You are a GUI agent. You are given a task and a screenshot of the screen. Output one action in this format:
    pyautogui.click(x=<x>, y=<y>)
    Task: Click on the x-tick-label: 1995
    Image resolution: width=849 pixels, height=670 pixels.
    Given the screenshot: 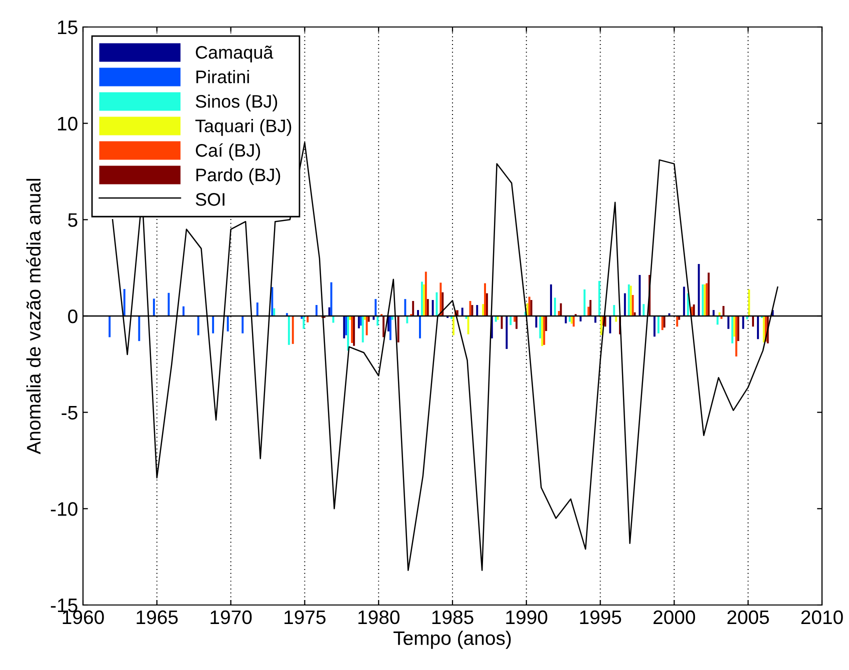 What is the action you would take?
    pyautogui.click(x=601, y=617)
    